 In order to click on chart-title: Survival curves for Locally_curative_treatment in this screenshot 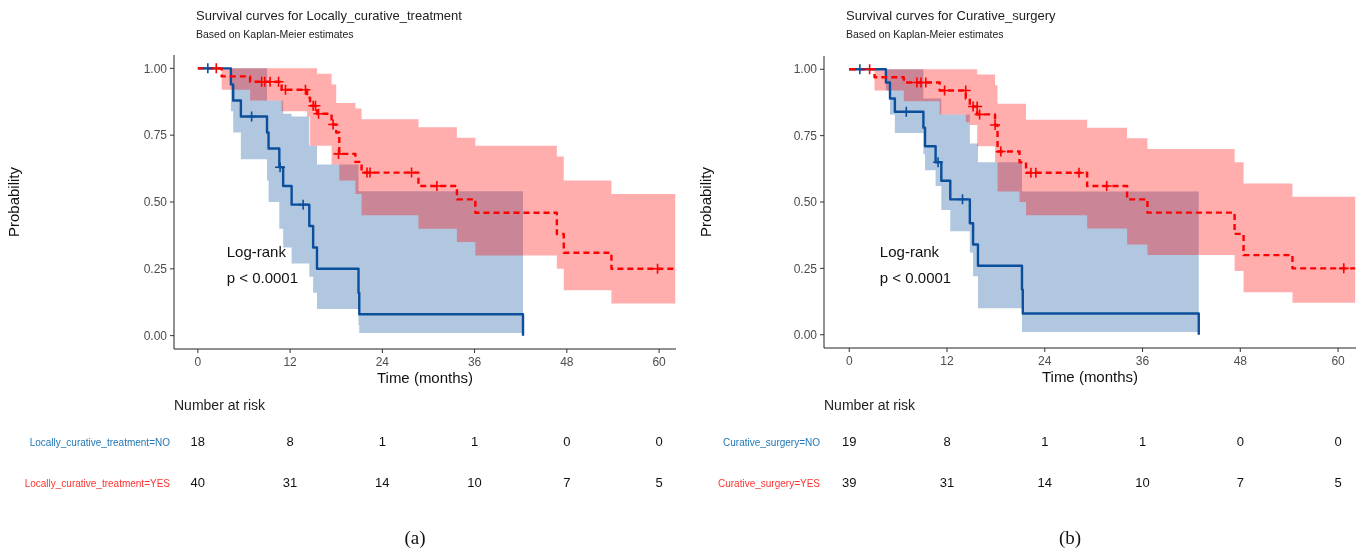, I will do `click(329, 15)`.